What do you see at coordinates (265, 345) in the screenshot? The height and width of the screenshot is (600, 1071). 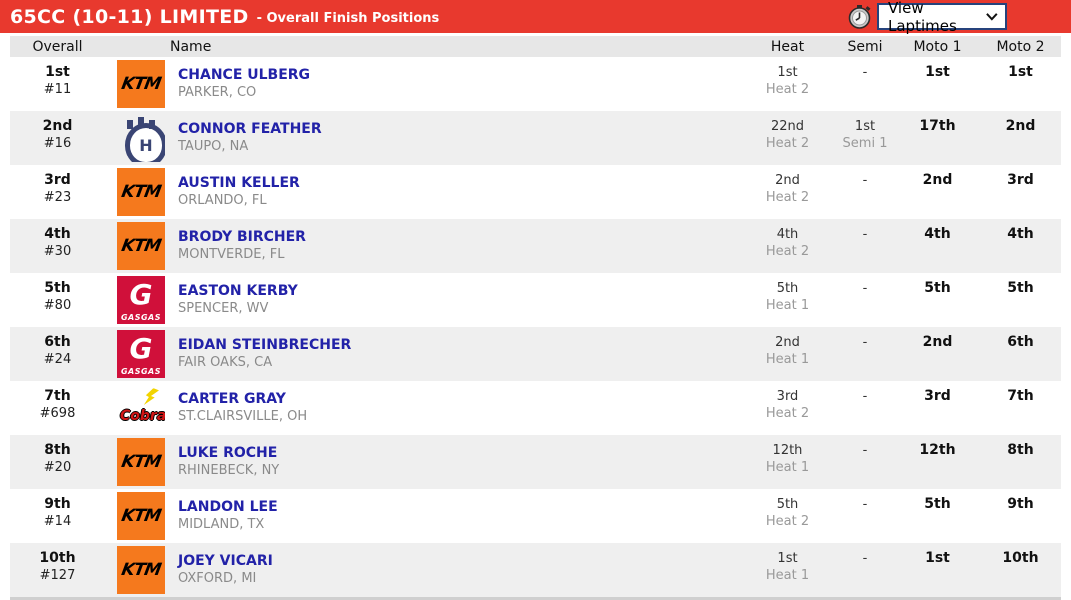 I see `rider-name-link: EIDAN STEINBRECHER` at bounding box center [265, 345].